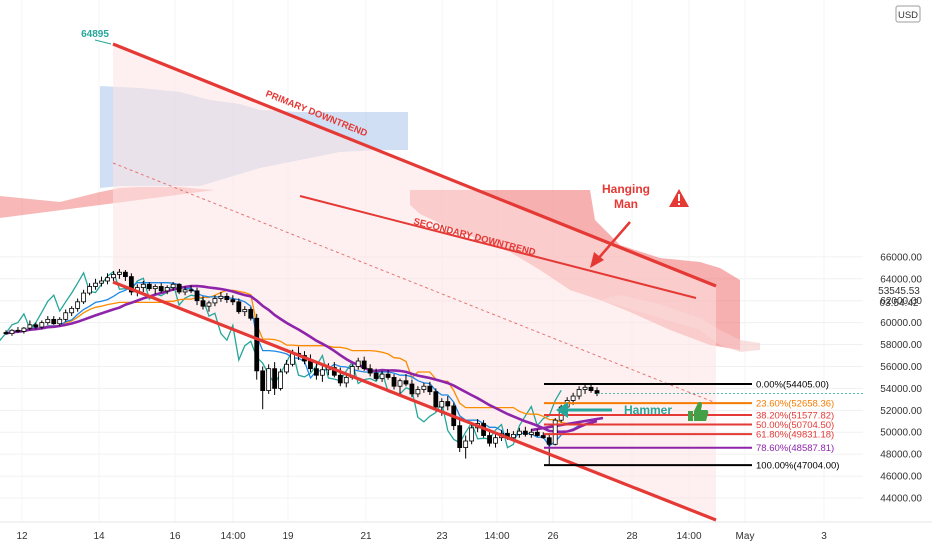 This screenshot has height=550, width=932. I want to click on countdown-label: 03:54:42, so click(899, 303).